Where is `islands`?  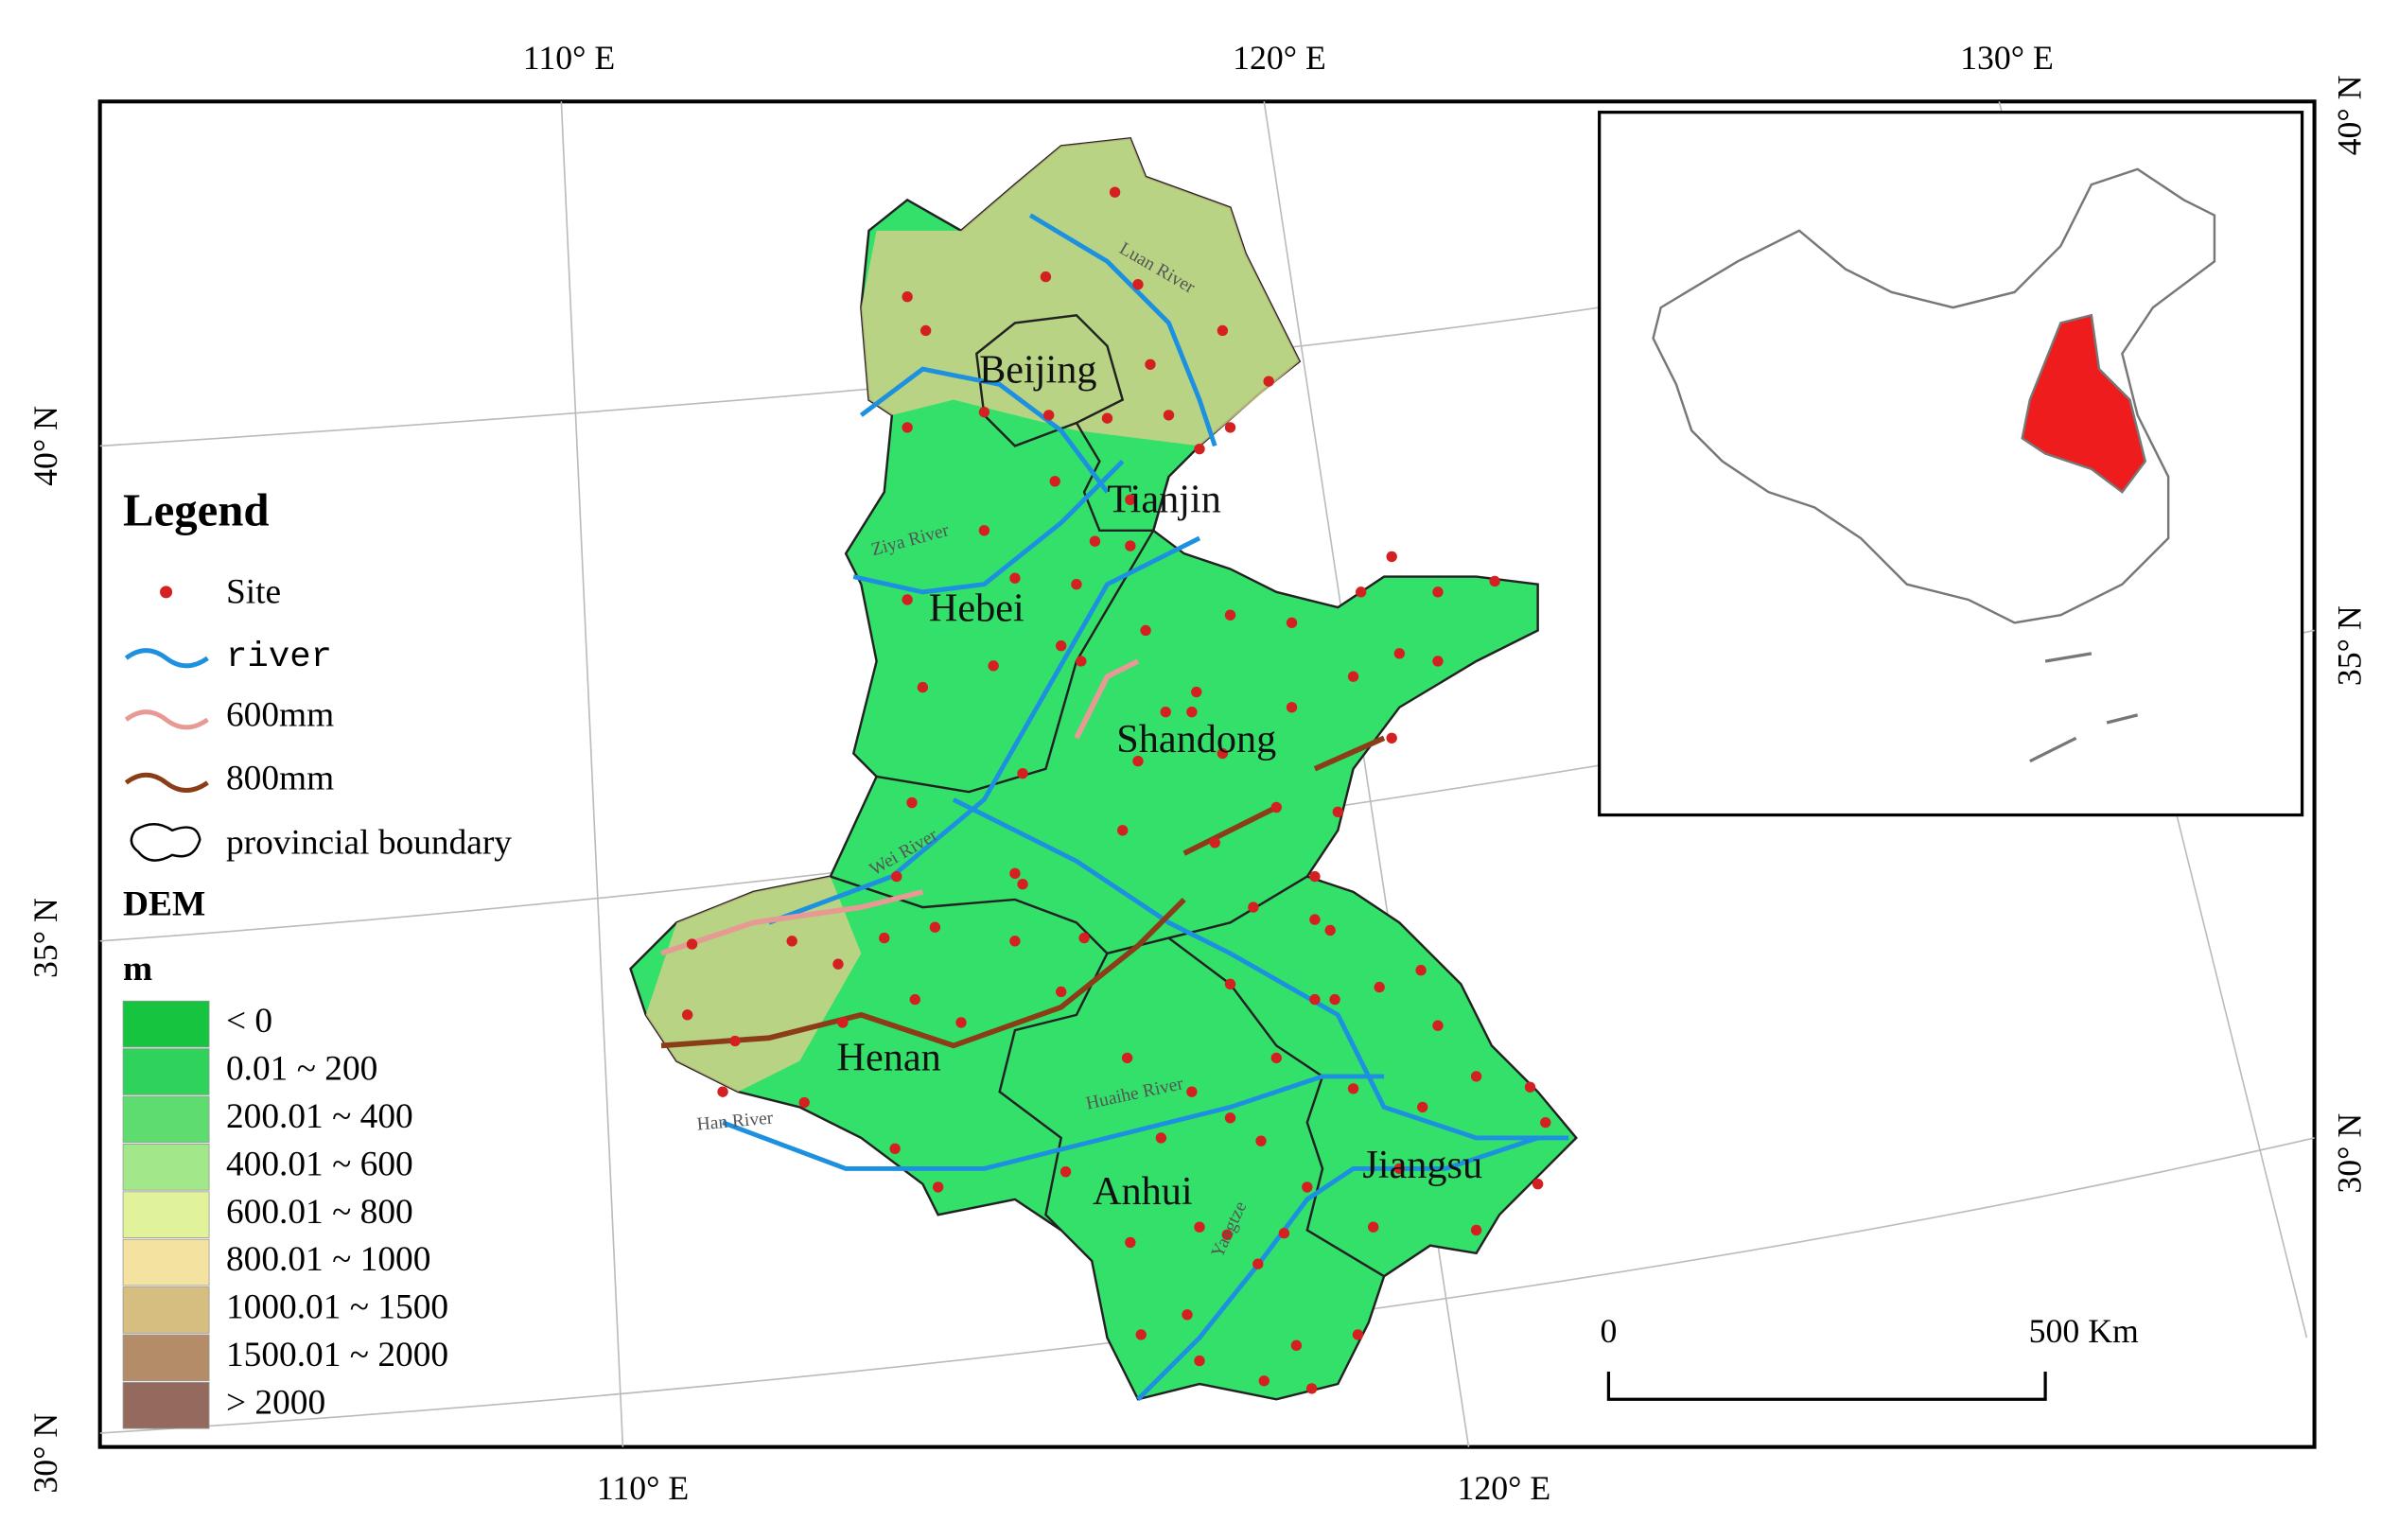
islands is located at coordinates (2084, 707).